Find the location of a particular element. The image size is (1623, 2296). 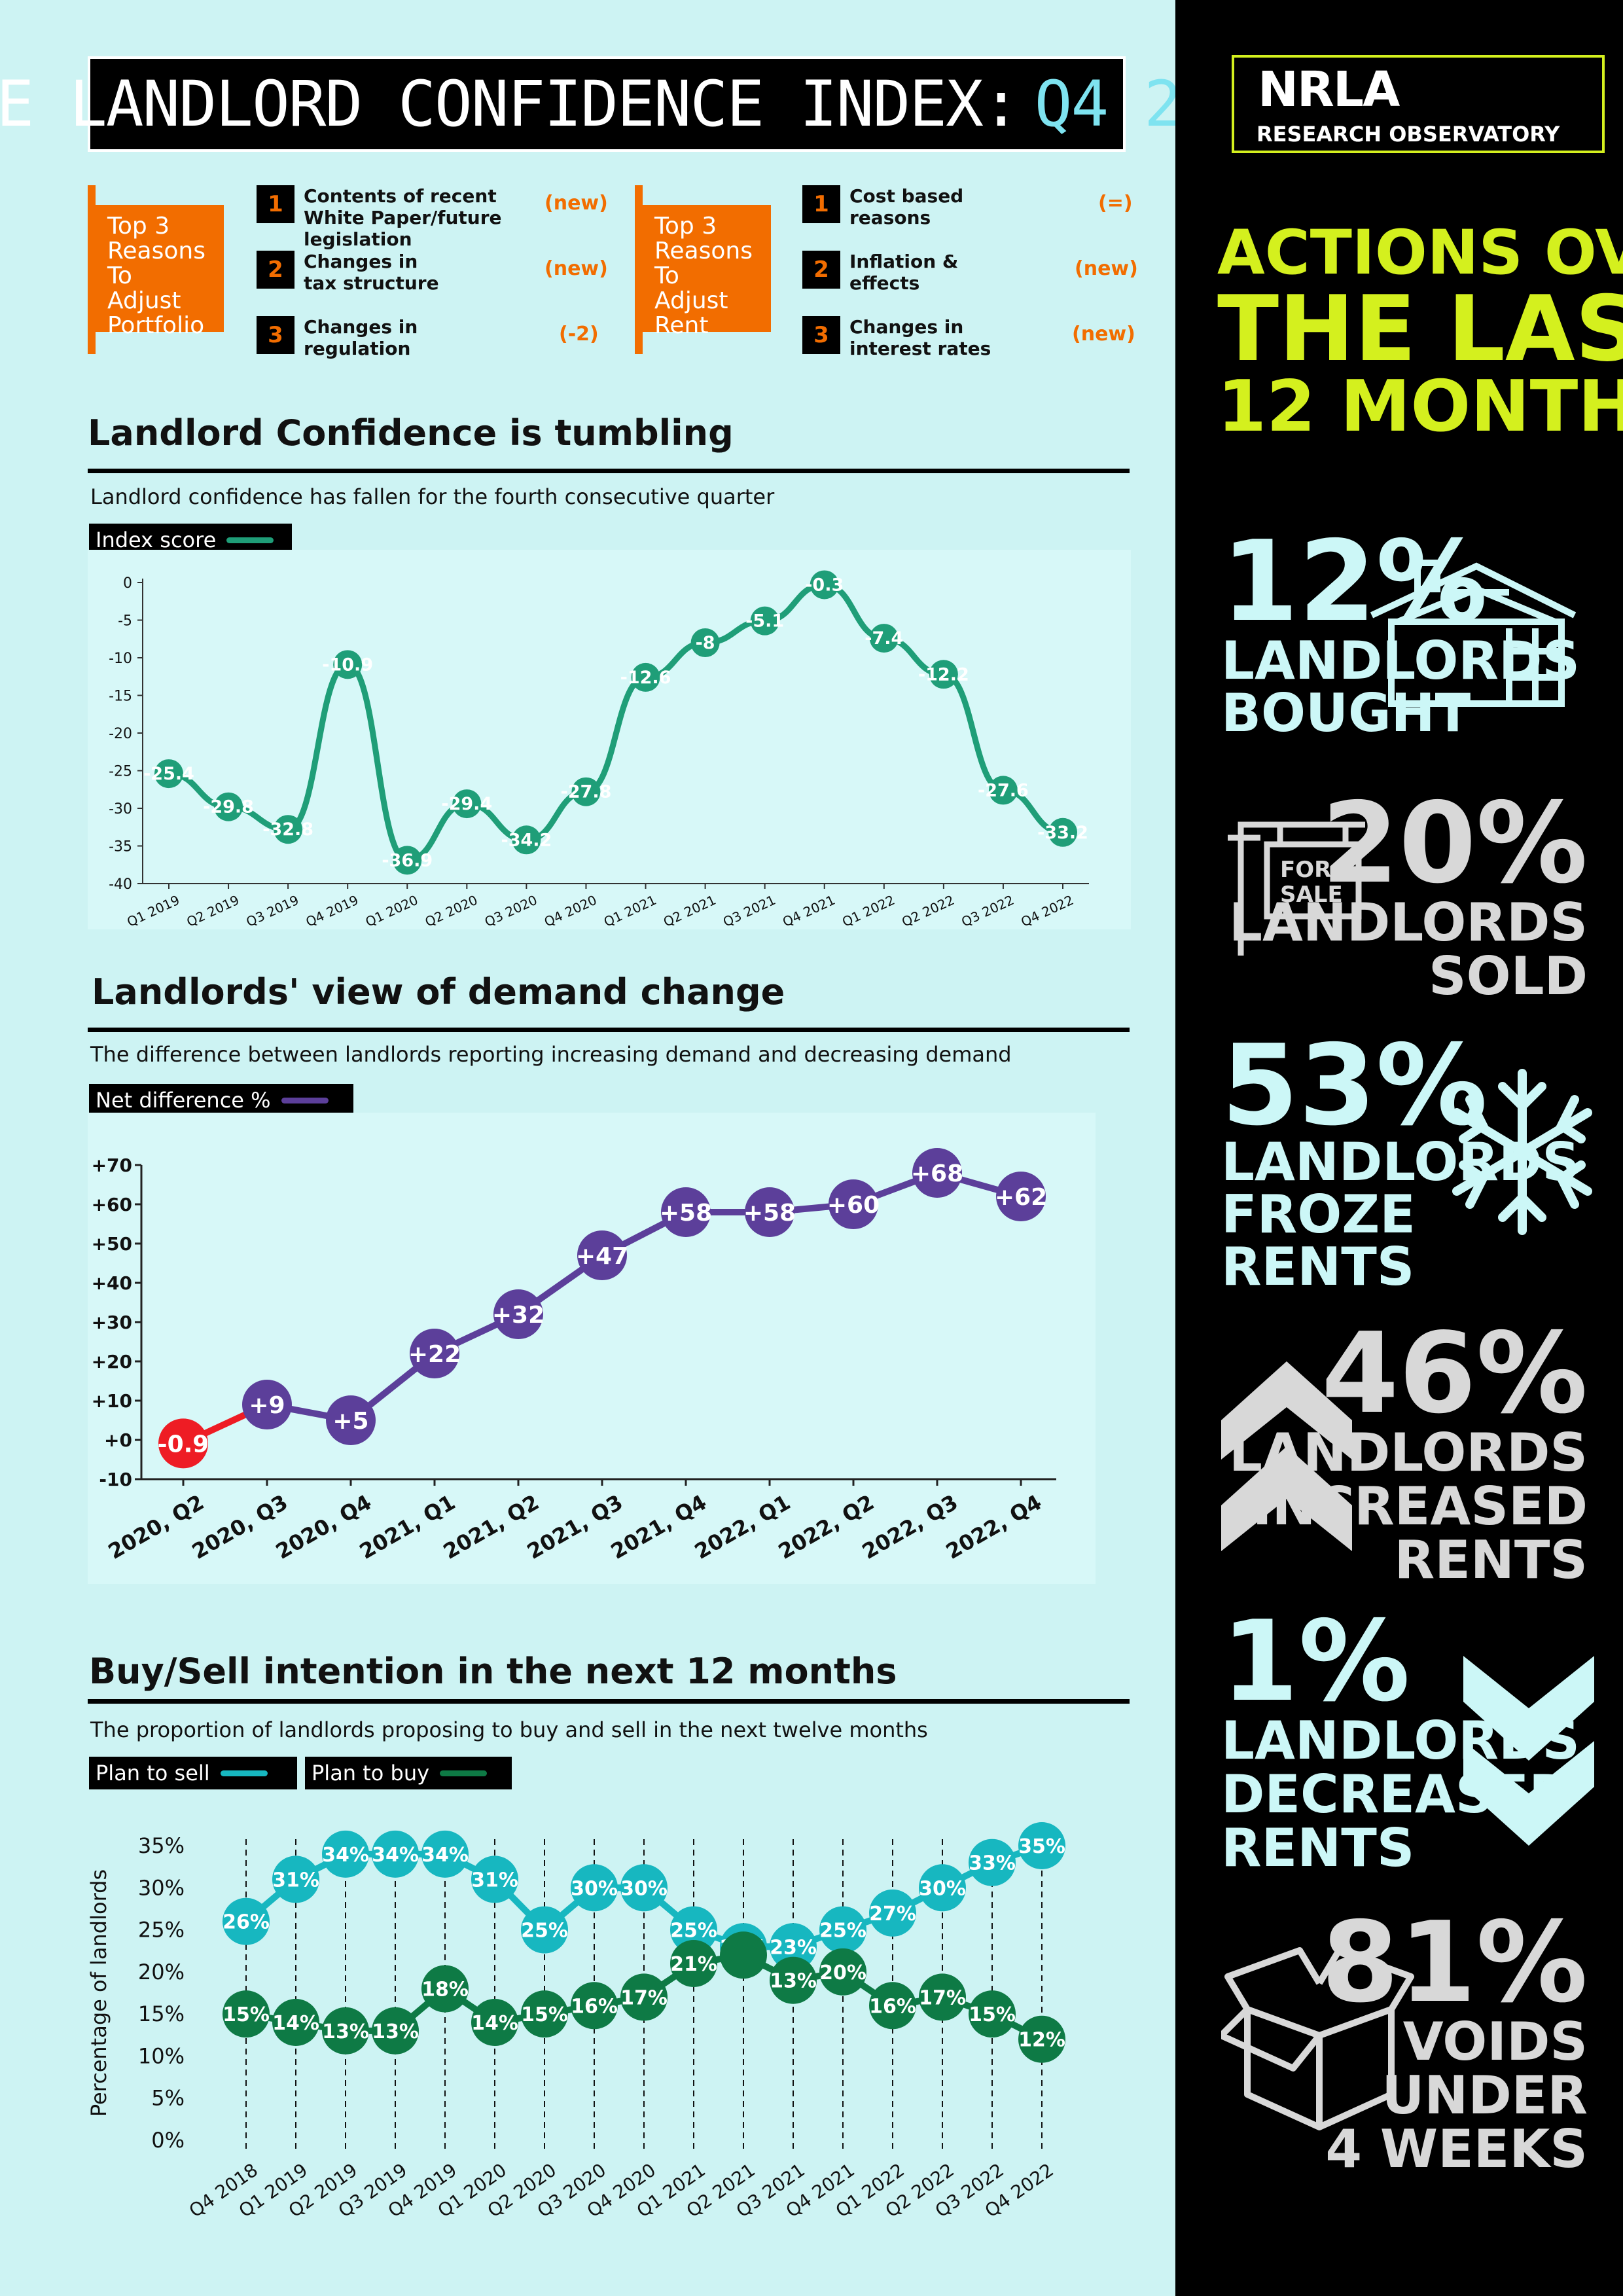

legend-label: Net difference % is located at coordinates (183, 1100).